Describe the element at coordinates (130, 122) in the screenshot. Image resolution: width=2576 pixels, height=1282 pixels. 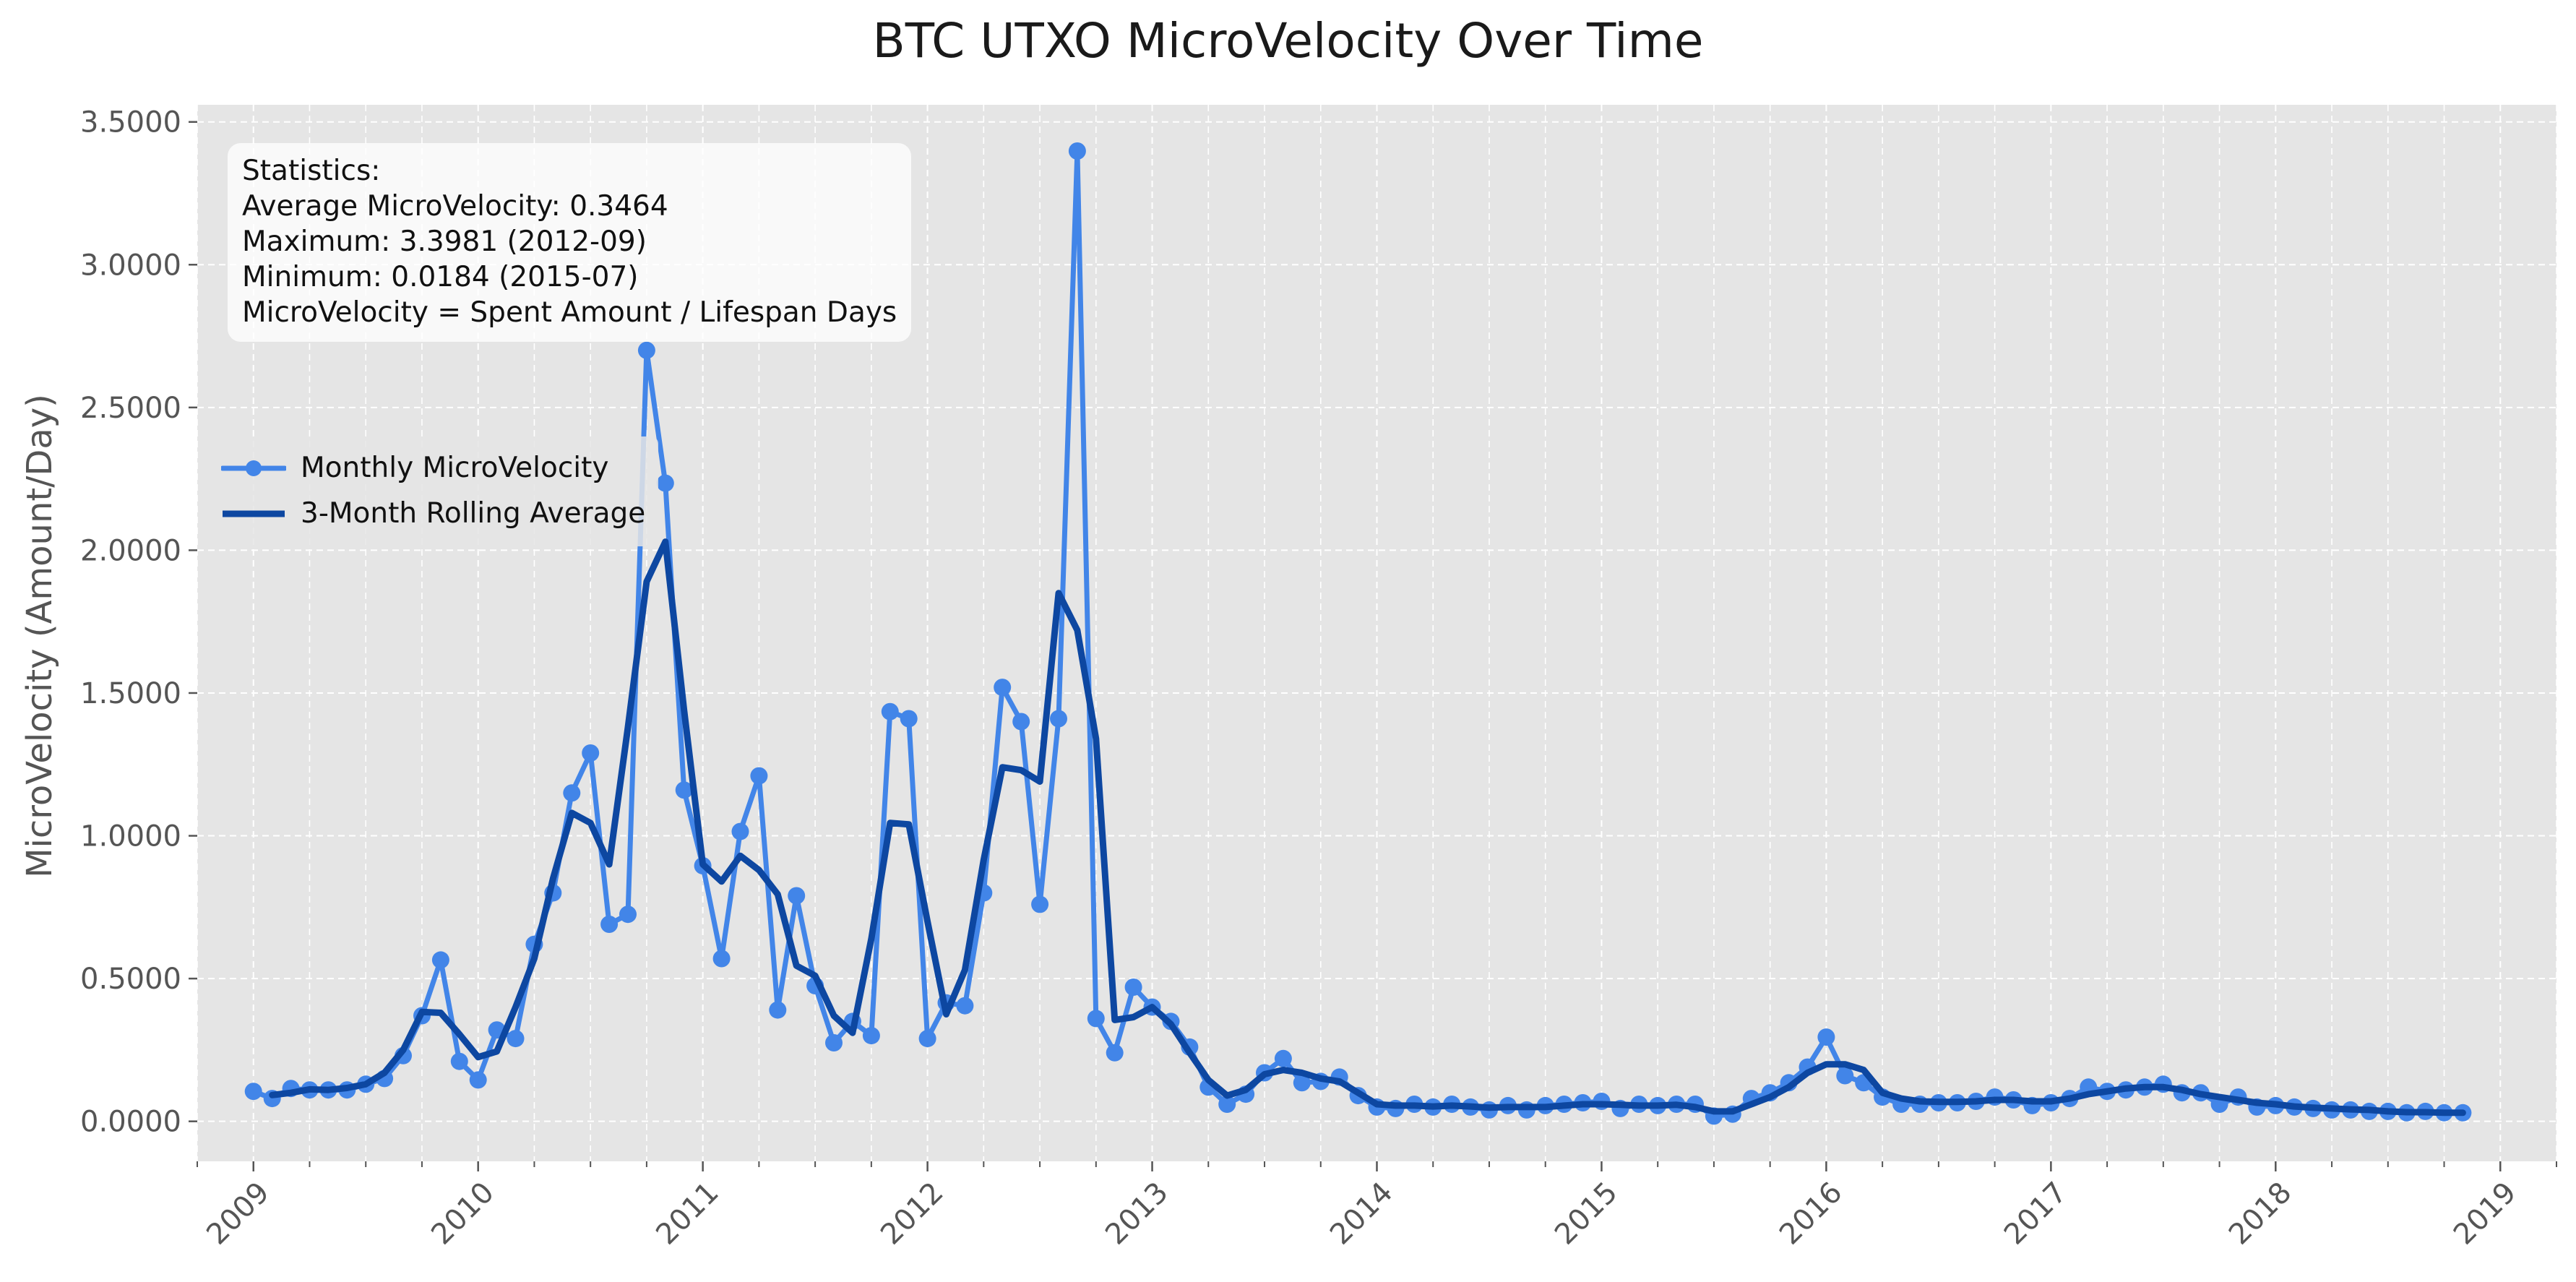
I see `y-tick-label: 3.5000` at that location.